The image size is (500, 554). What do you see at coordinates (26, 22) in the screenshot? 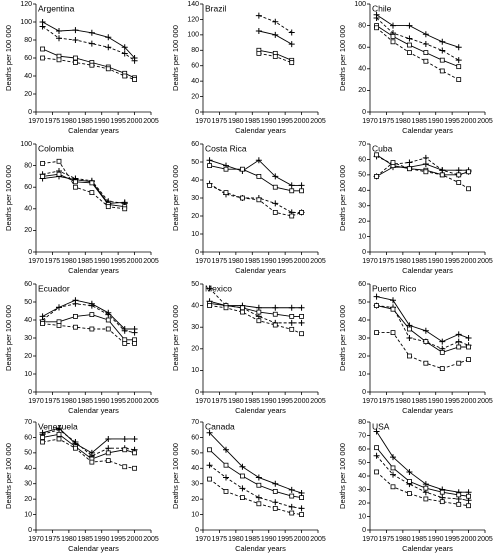
I see `y-tick-label: 100` at bounding box center [26, 22].